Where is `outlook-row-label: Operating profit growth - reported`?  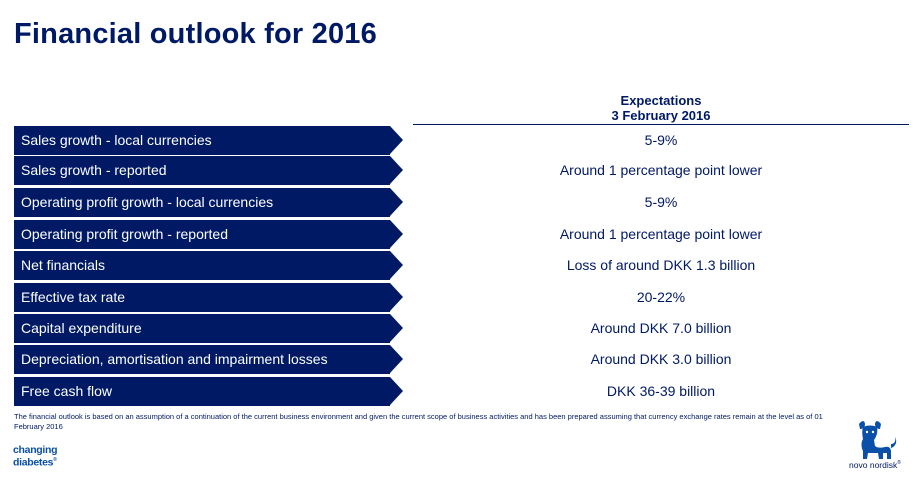
outlook-row-label: Operating profit growth - reported is located at coordinates (202, 234).